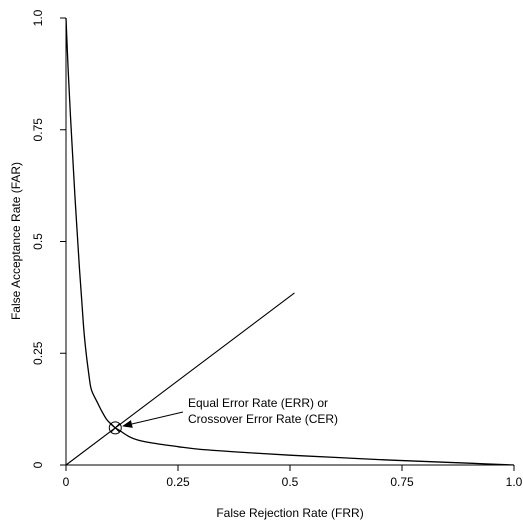 The image size is (523, 523). Describe the element at coordinates (180, 379) in the screenshot. I see `reference-diagonal-line` at that location.